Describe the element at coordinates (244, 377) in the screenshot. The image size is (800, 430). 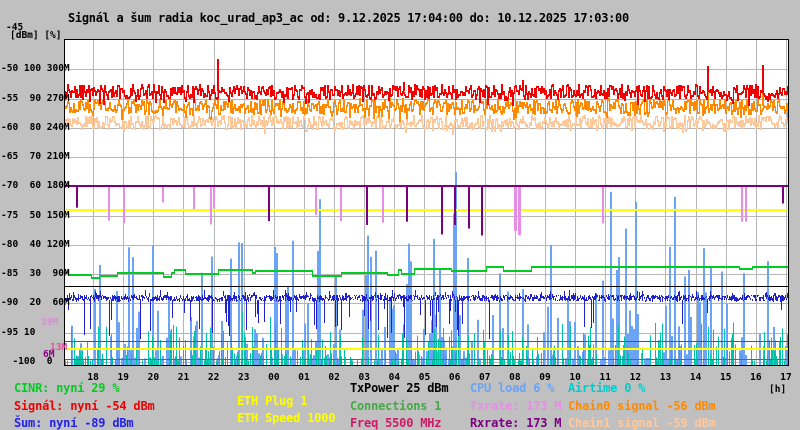
I see `x-axis-tick: 23` at that location.